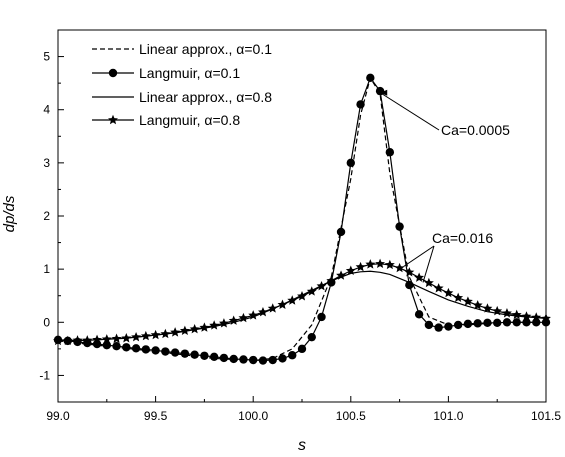 This screenshot has width=565, height=457. What do you see at coordinates (156, 416) in the screenshot?
I see `x-tick-label: 99.5` at bounding box center [156, 416].